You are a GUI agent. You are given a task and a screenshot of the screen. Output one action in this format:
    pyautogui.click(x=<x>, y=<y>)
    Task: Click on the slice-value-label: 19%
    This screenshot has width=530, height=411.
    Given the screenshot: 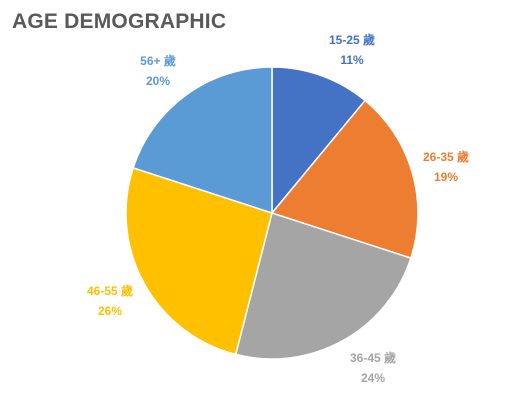 What is the action you would take?
    pyautogui.click(x=446, y=177)
    